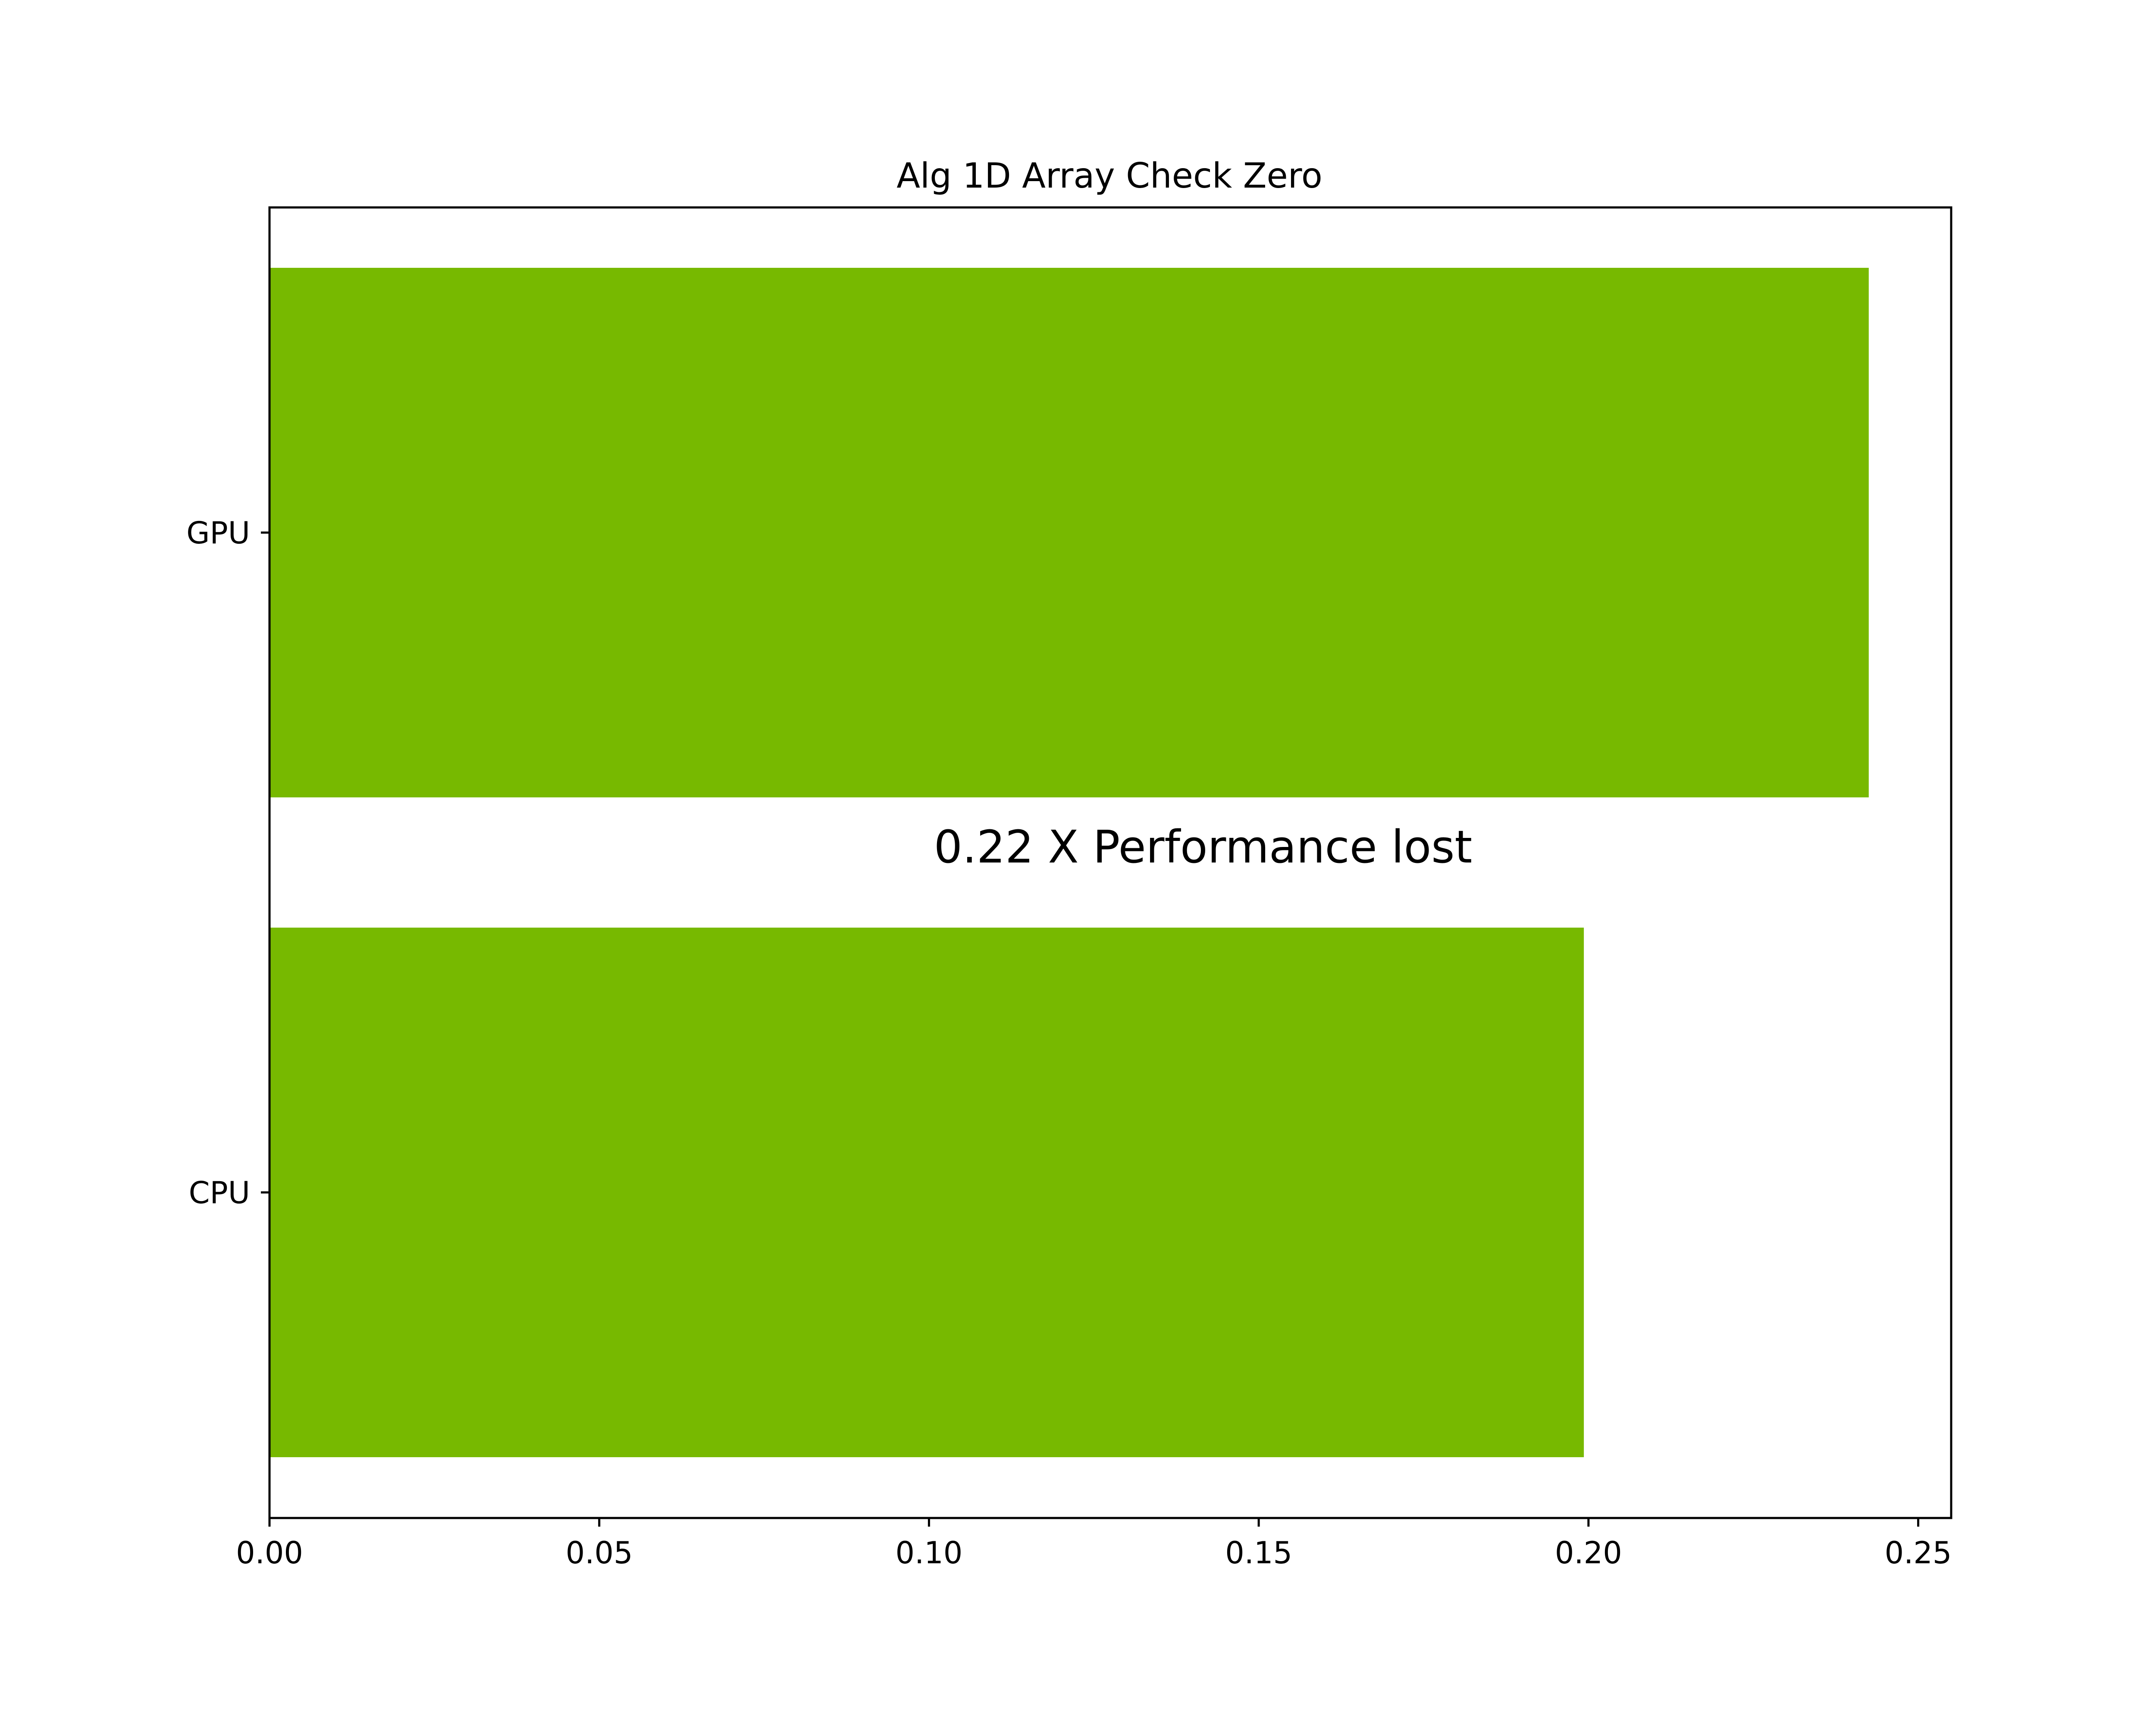 This screenshot has height=1725, width=2156. I want to click on x-tick-label: 0.10, so click(928, 1553).